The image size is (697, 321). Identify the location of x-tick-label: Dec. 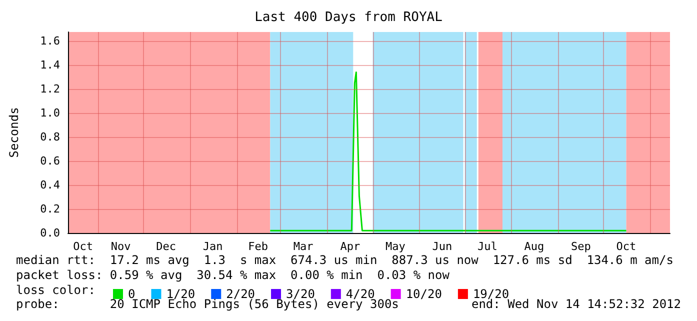
(166, 246).